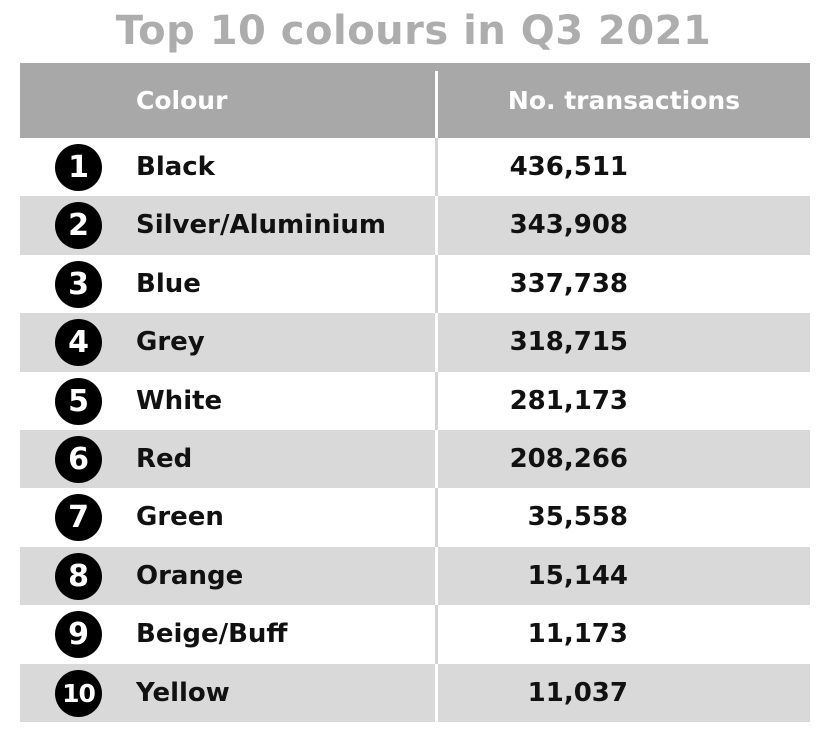 The image size is (827, 732). What do you see at coordinates (212, 634) in the screenshot?
I see `colour-name: Beige/Buff` at bounding box center [212, 634].